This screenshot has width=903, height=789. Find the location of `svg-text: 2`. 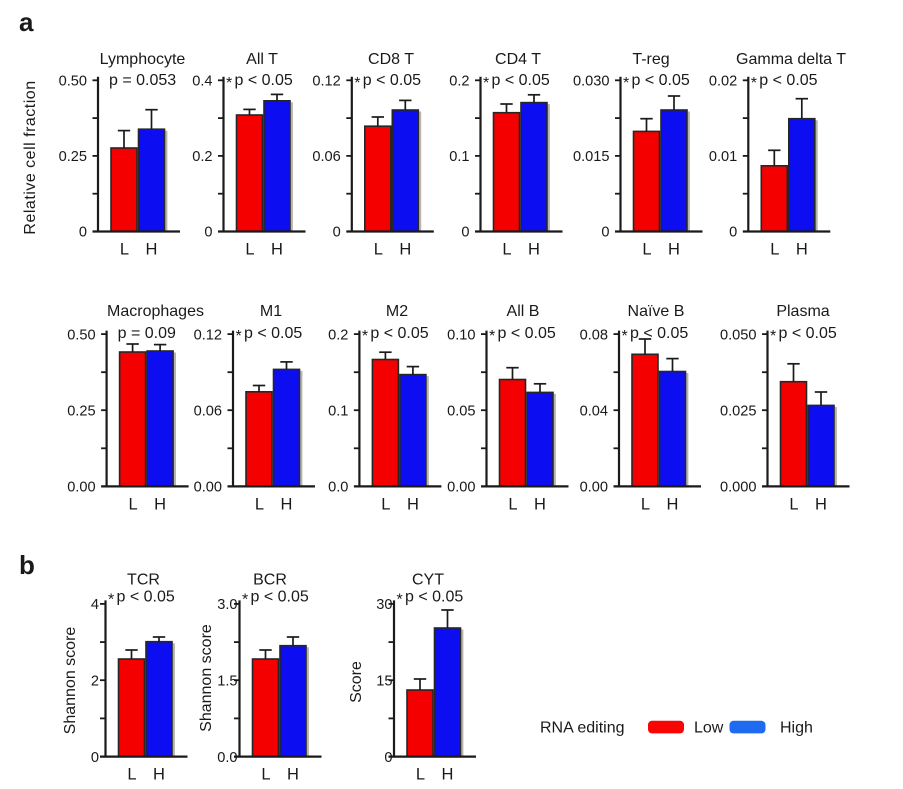

svg-text: 2 is located at coordinates (95, 682).